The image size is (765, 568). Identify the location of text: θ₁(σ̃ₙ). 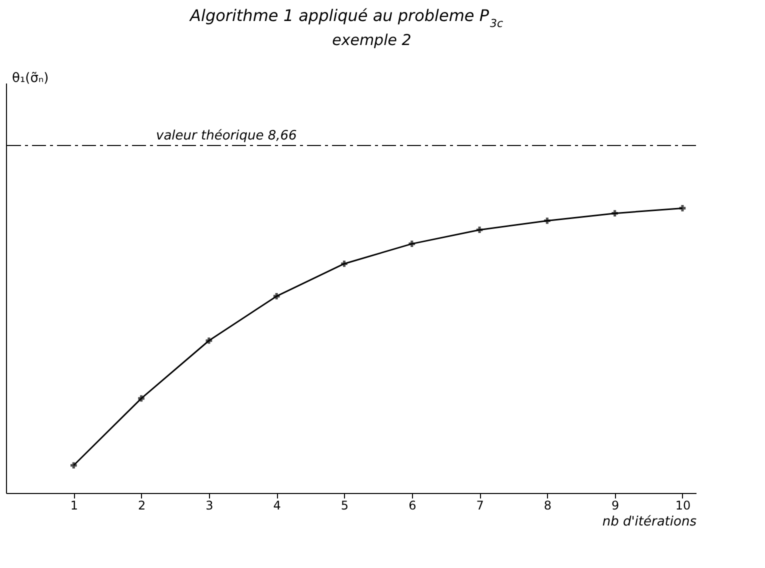
(30, 78).